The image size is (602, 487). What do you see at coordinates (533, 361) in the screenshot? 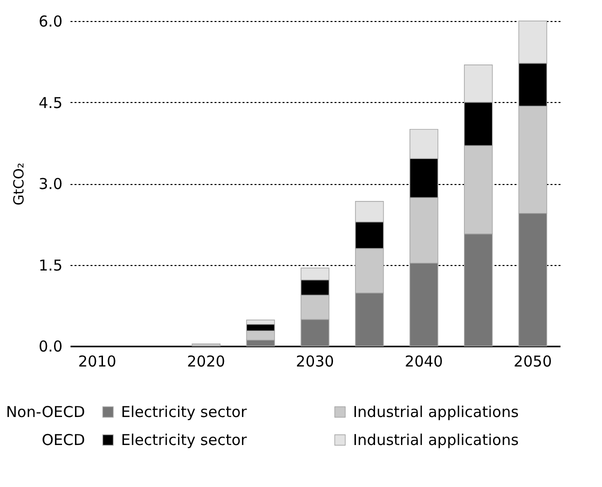
I see `x-tick-label: 2050` at bounding box center [533, 361].